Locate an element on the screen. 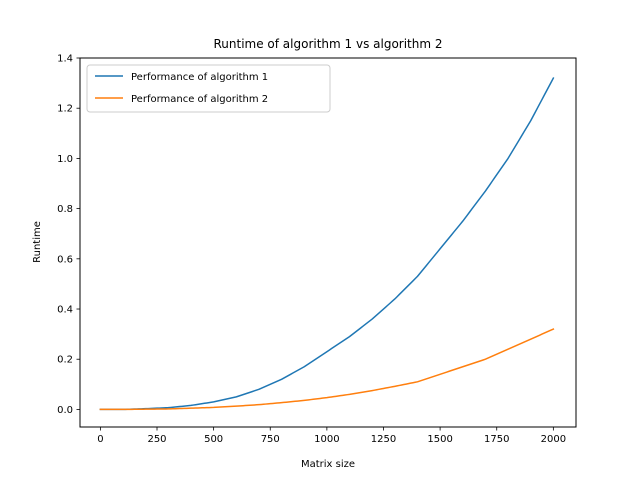 The height and width of the screenshot is (480, 640). x-tick-label: 2000 is located at coordinates (553, 439).